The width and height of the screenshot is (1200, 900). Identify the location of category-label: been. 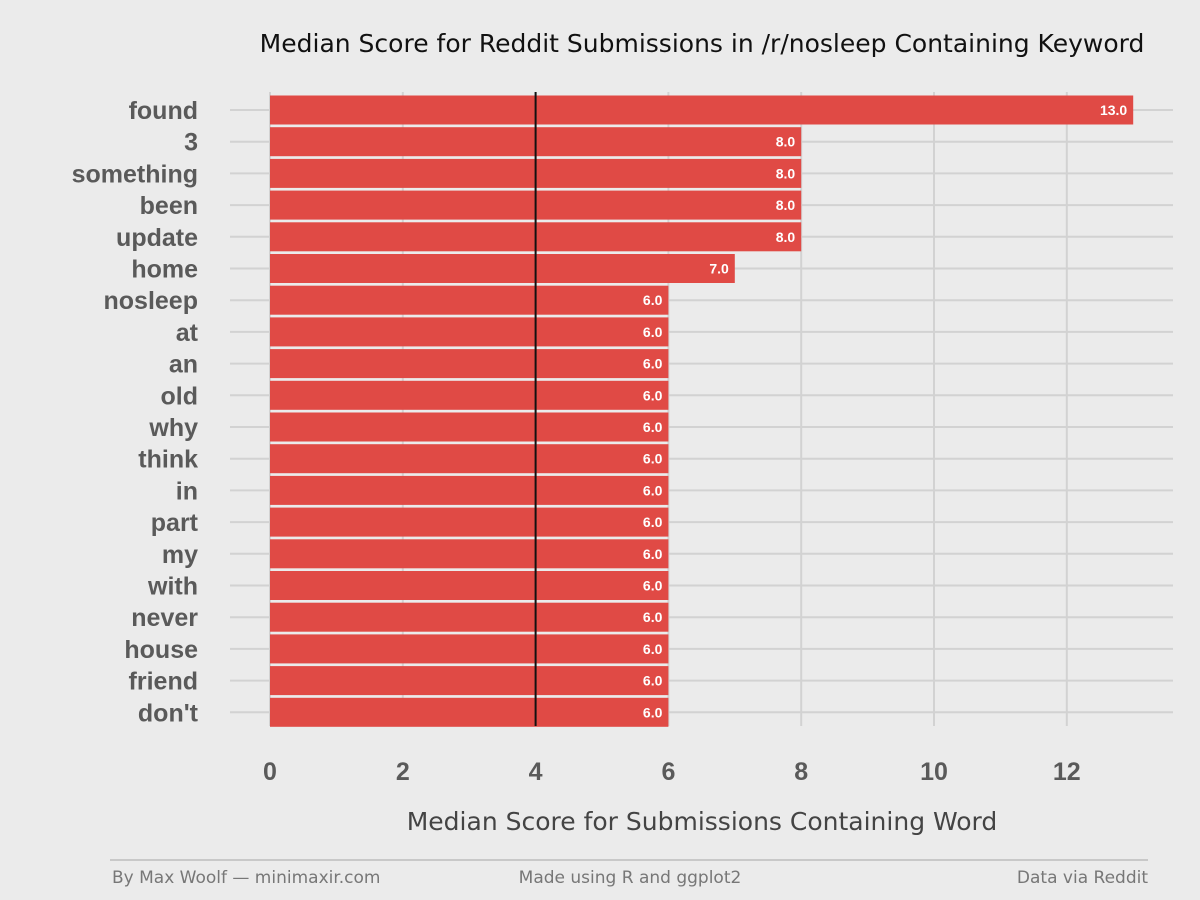
(169, 206).